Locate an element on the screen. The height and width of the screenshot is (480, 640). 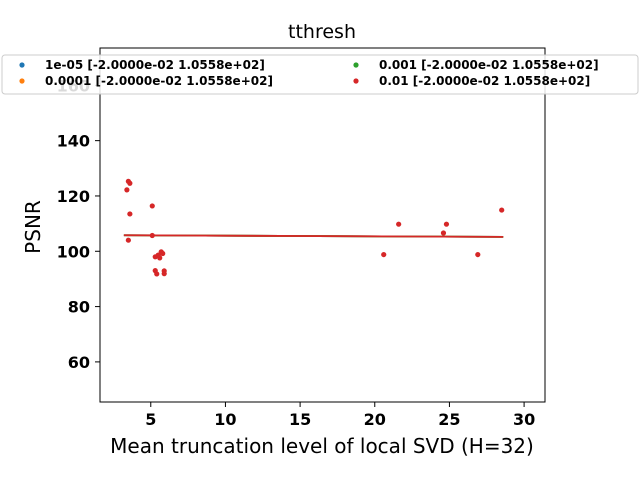
y-tick-label: 100 is located at coordinates (73, 251).